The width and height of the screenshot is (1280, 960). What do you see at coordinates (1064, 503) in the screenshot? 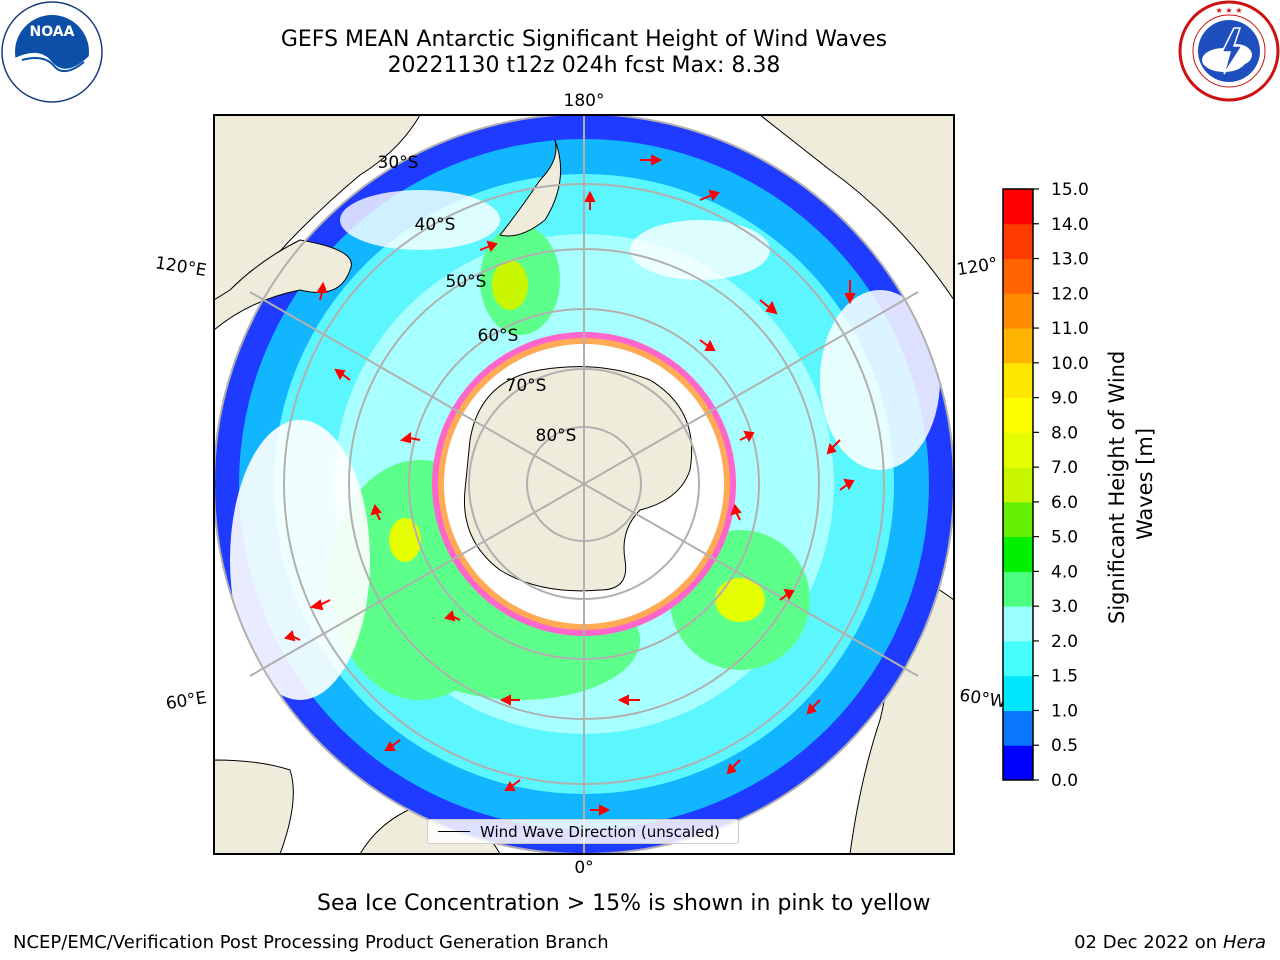
I see `colorbar-tick-label: 6.0` at bounding box center [1064, 503].